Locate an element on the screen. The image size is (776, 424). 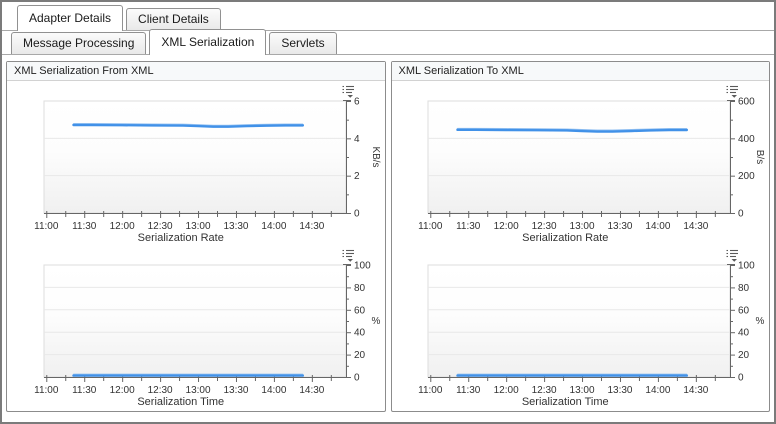
tab-servlets: Servlets is located at coordinates (303, 43).